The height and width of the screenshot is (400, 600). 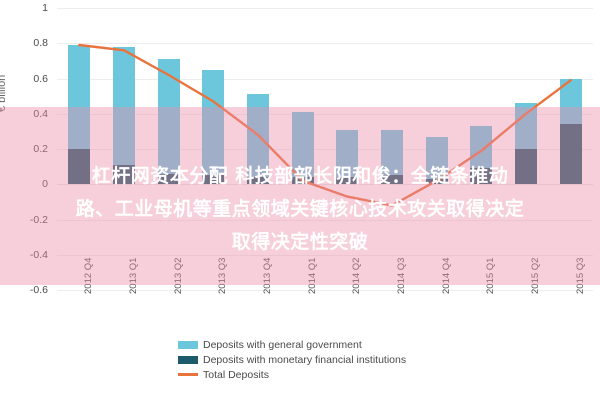 What do you see at coordinates (40, 149) in the screenshot?
I see `y-axis-tick-label: 0.2` at bounding box center [40, 149].